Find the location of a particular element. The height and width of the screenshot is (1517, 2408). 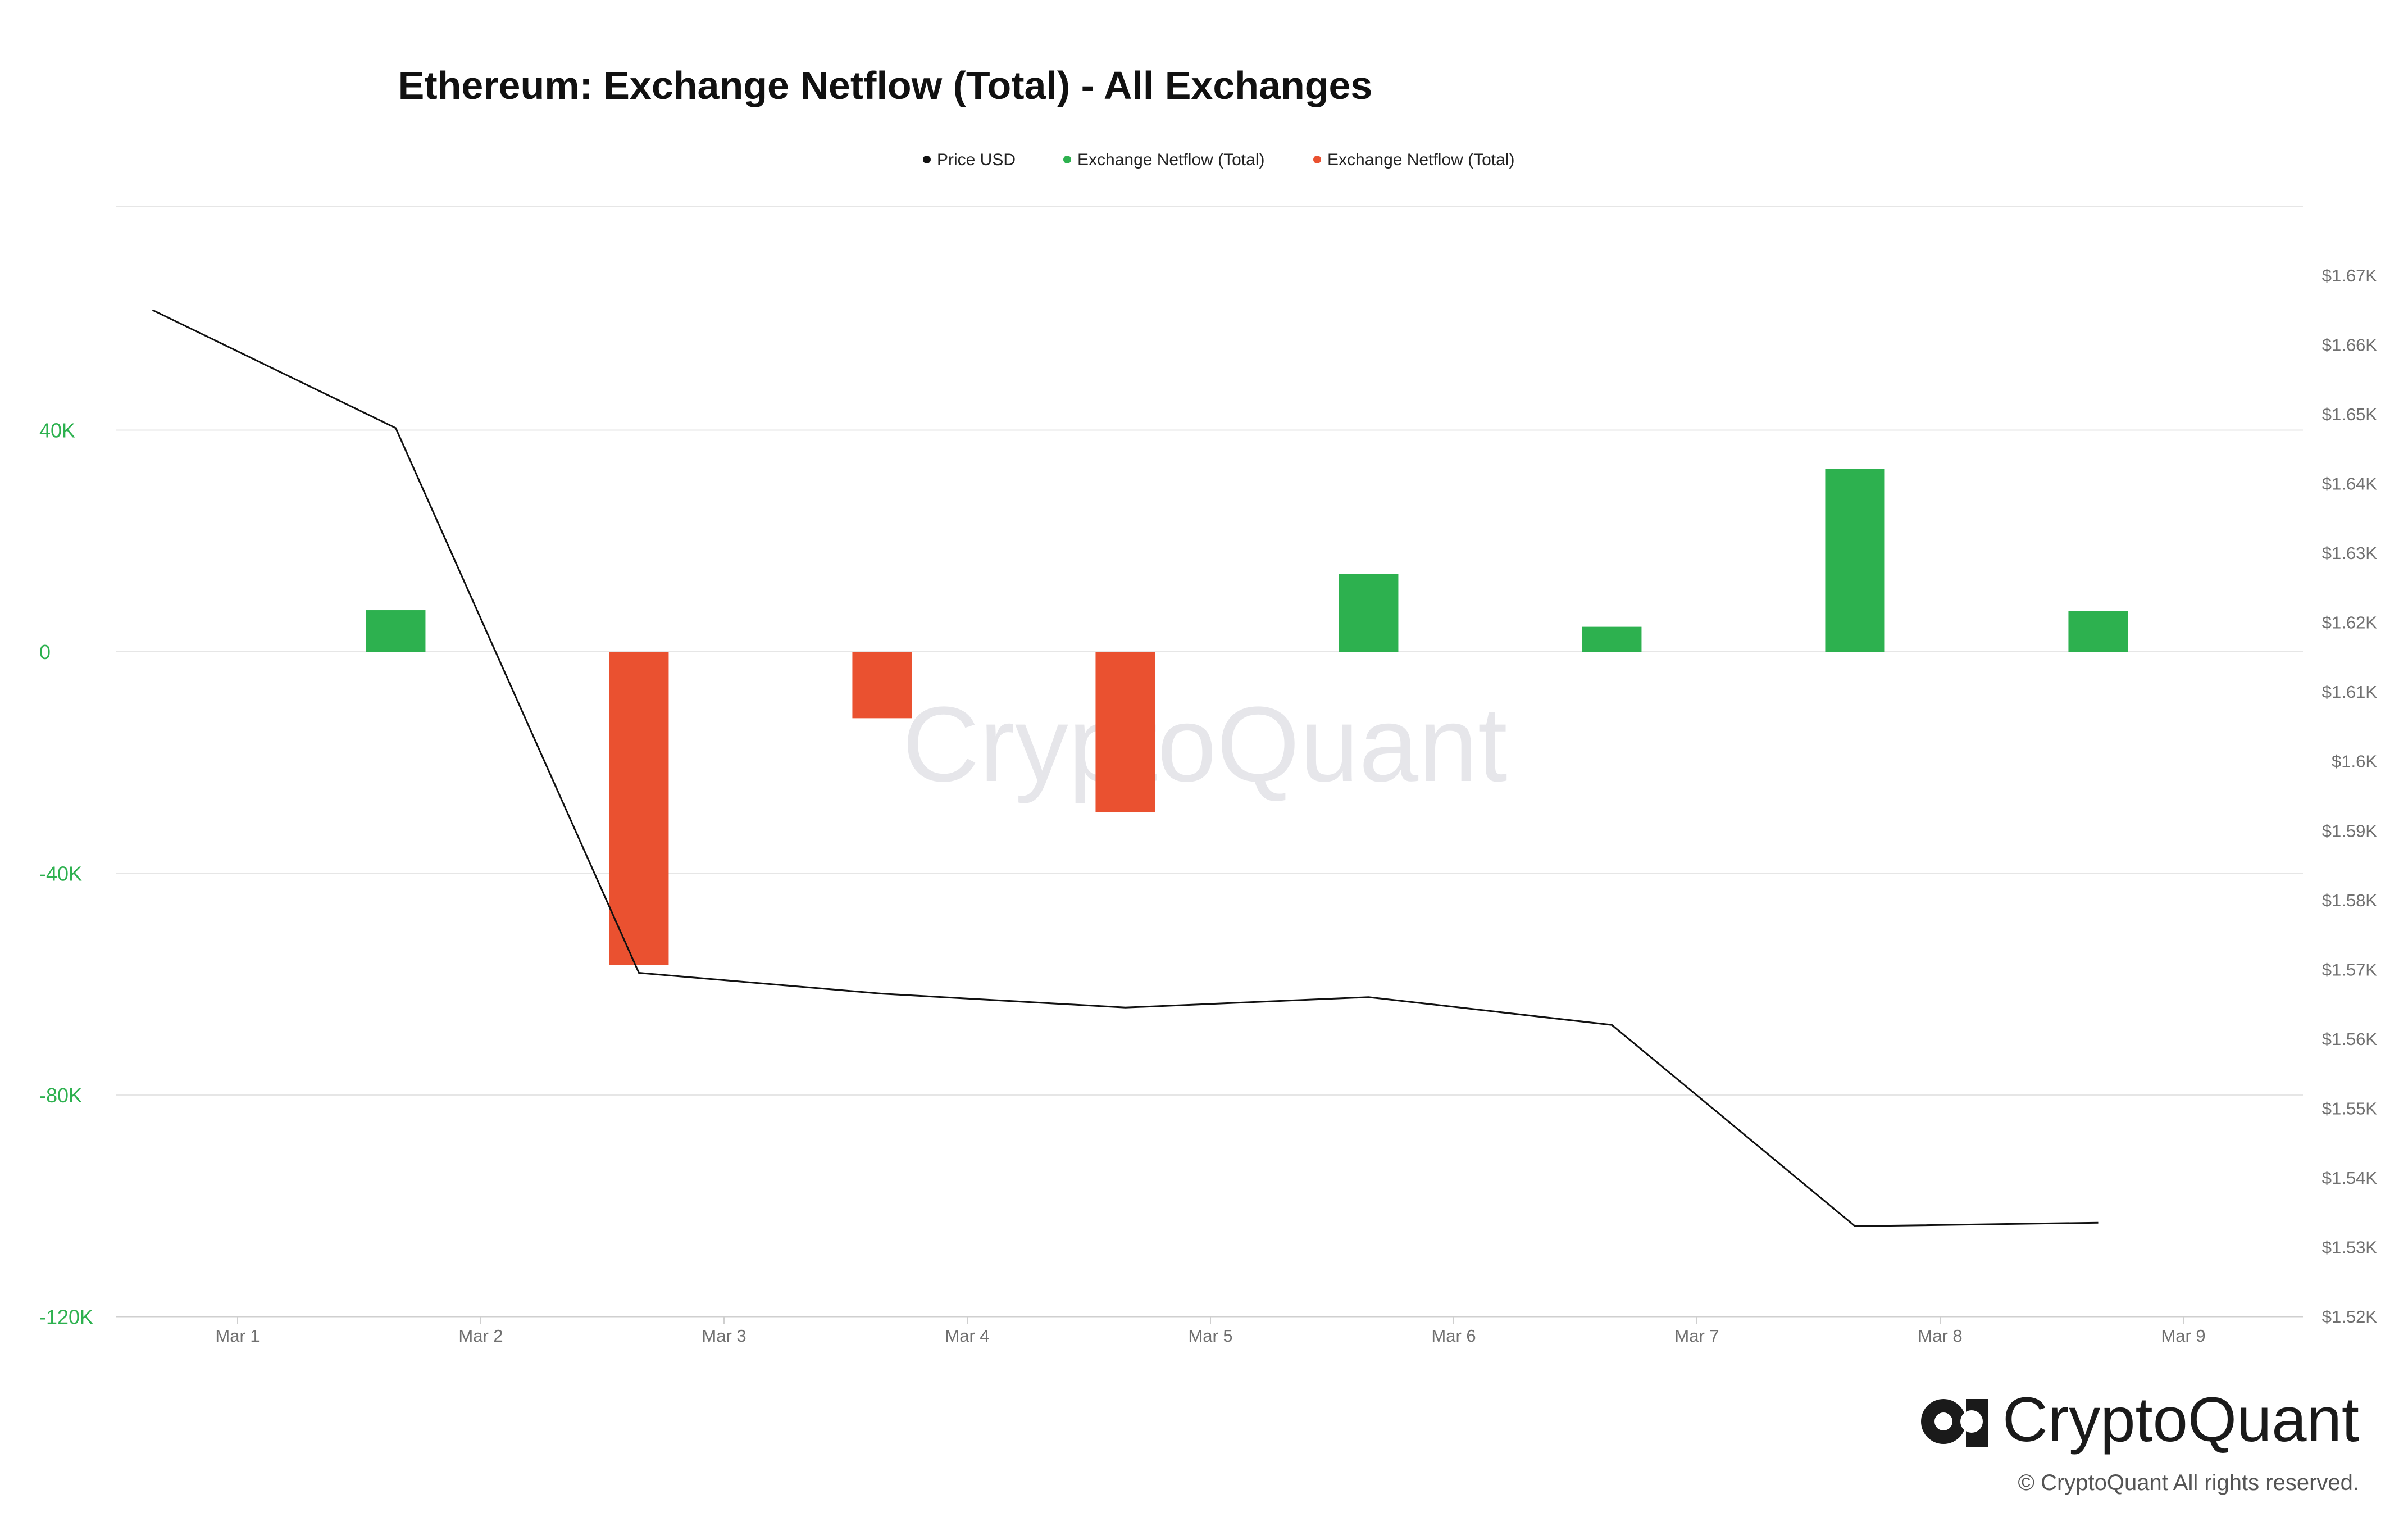

left-tick-label: -120K is located at coordinates (66, 1317).